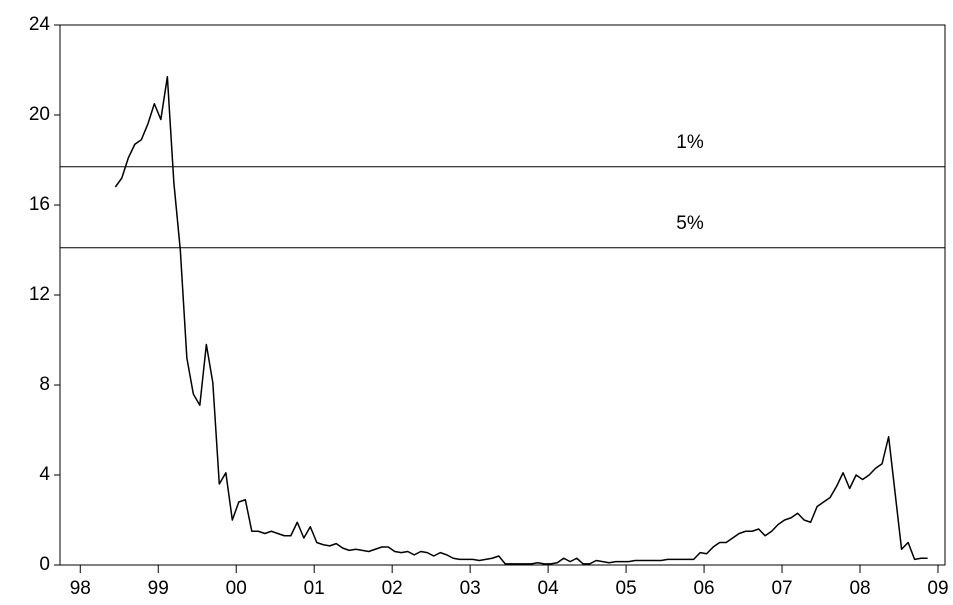  I want to click on y-tick-label: 16, so click(39, 204).